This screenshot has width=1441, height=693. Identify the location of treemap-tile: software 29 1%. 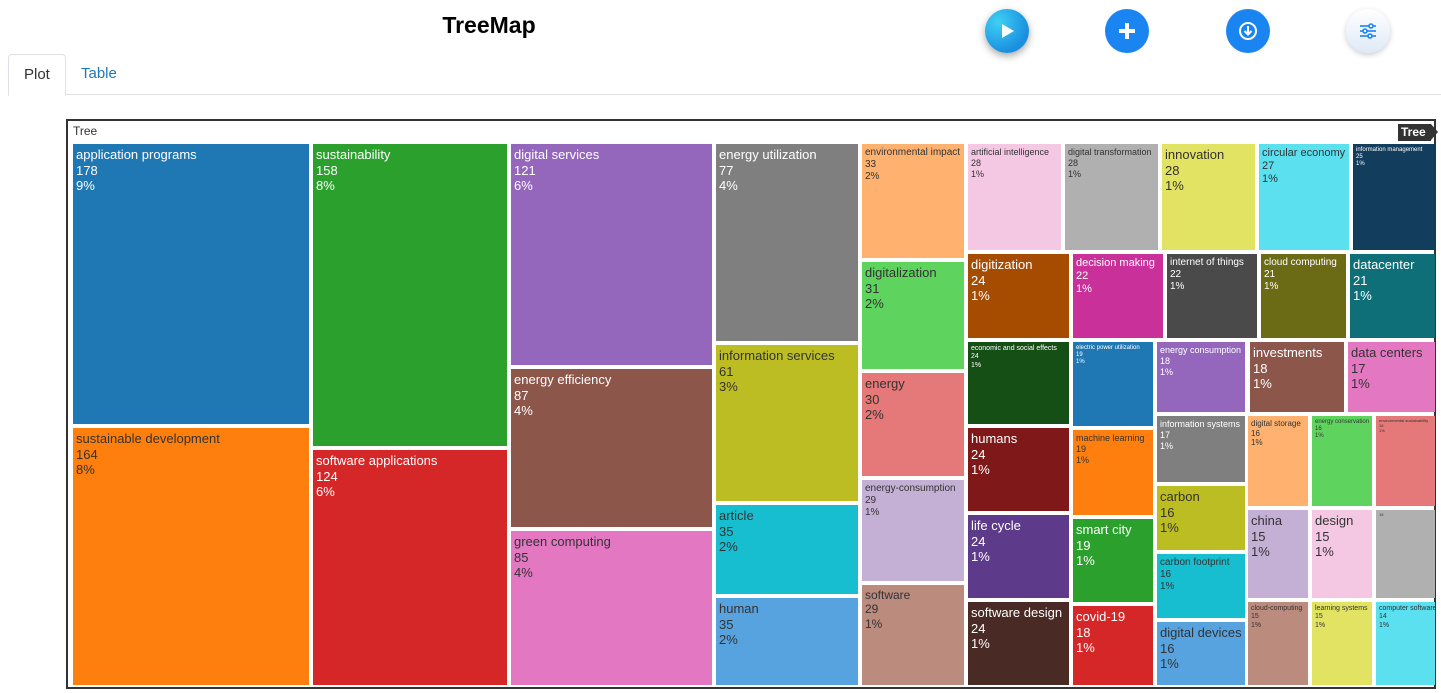
(913, 635).